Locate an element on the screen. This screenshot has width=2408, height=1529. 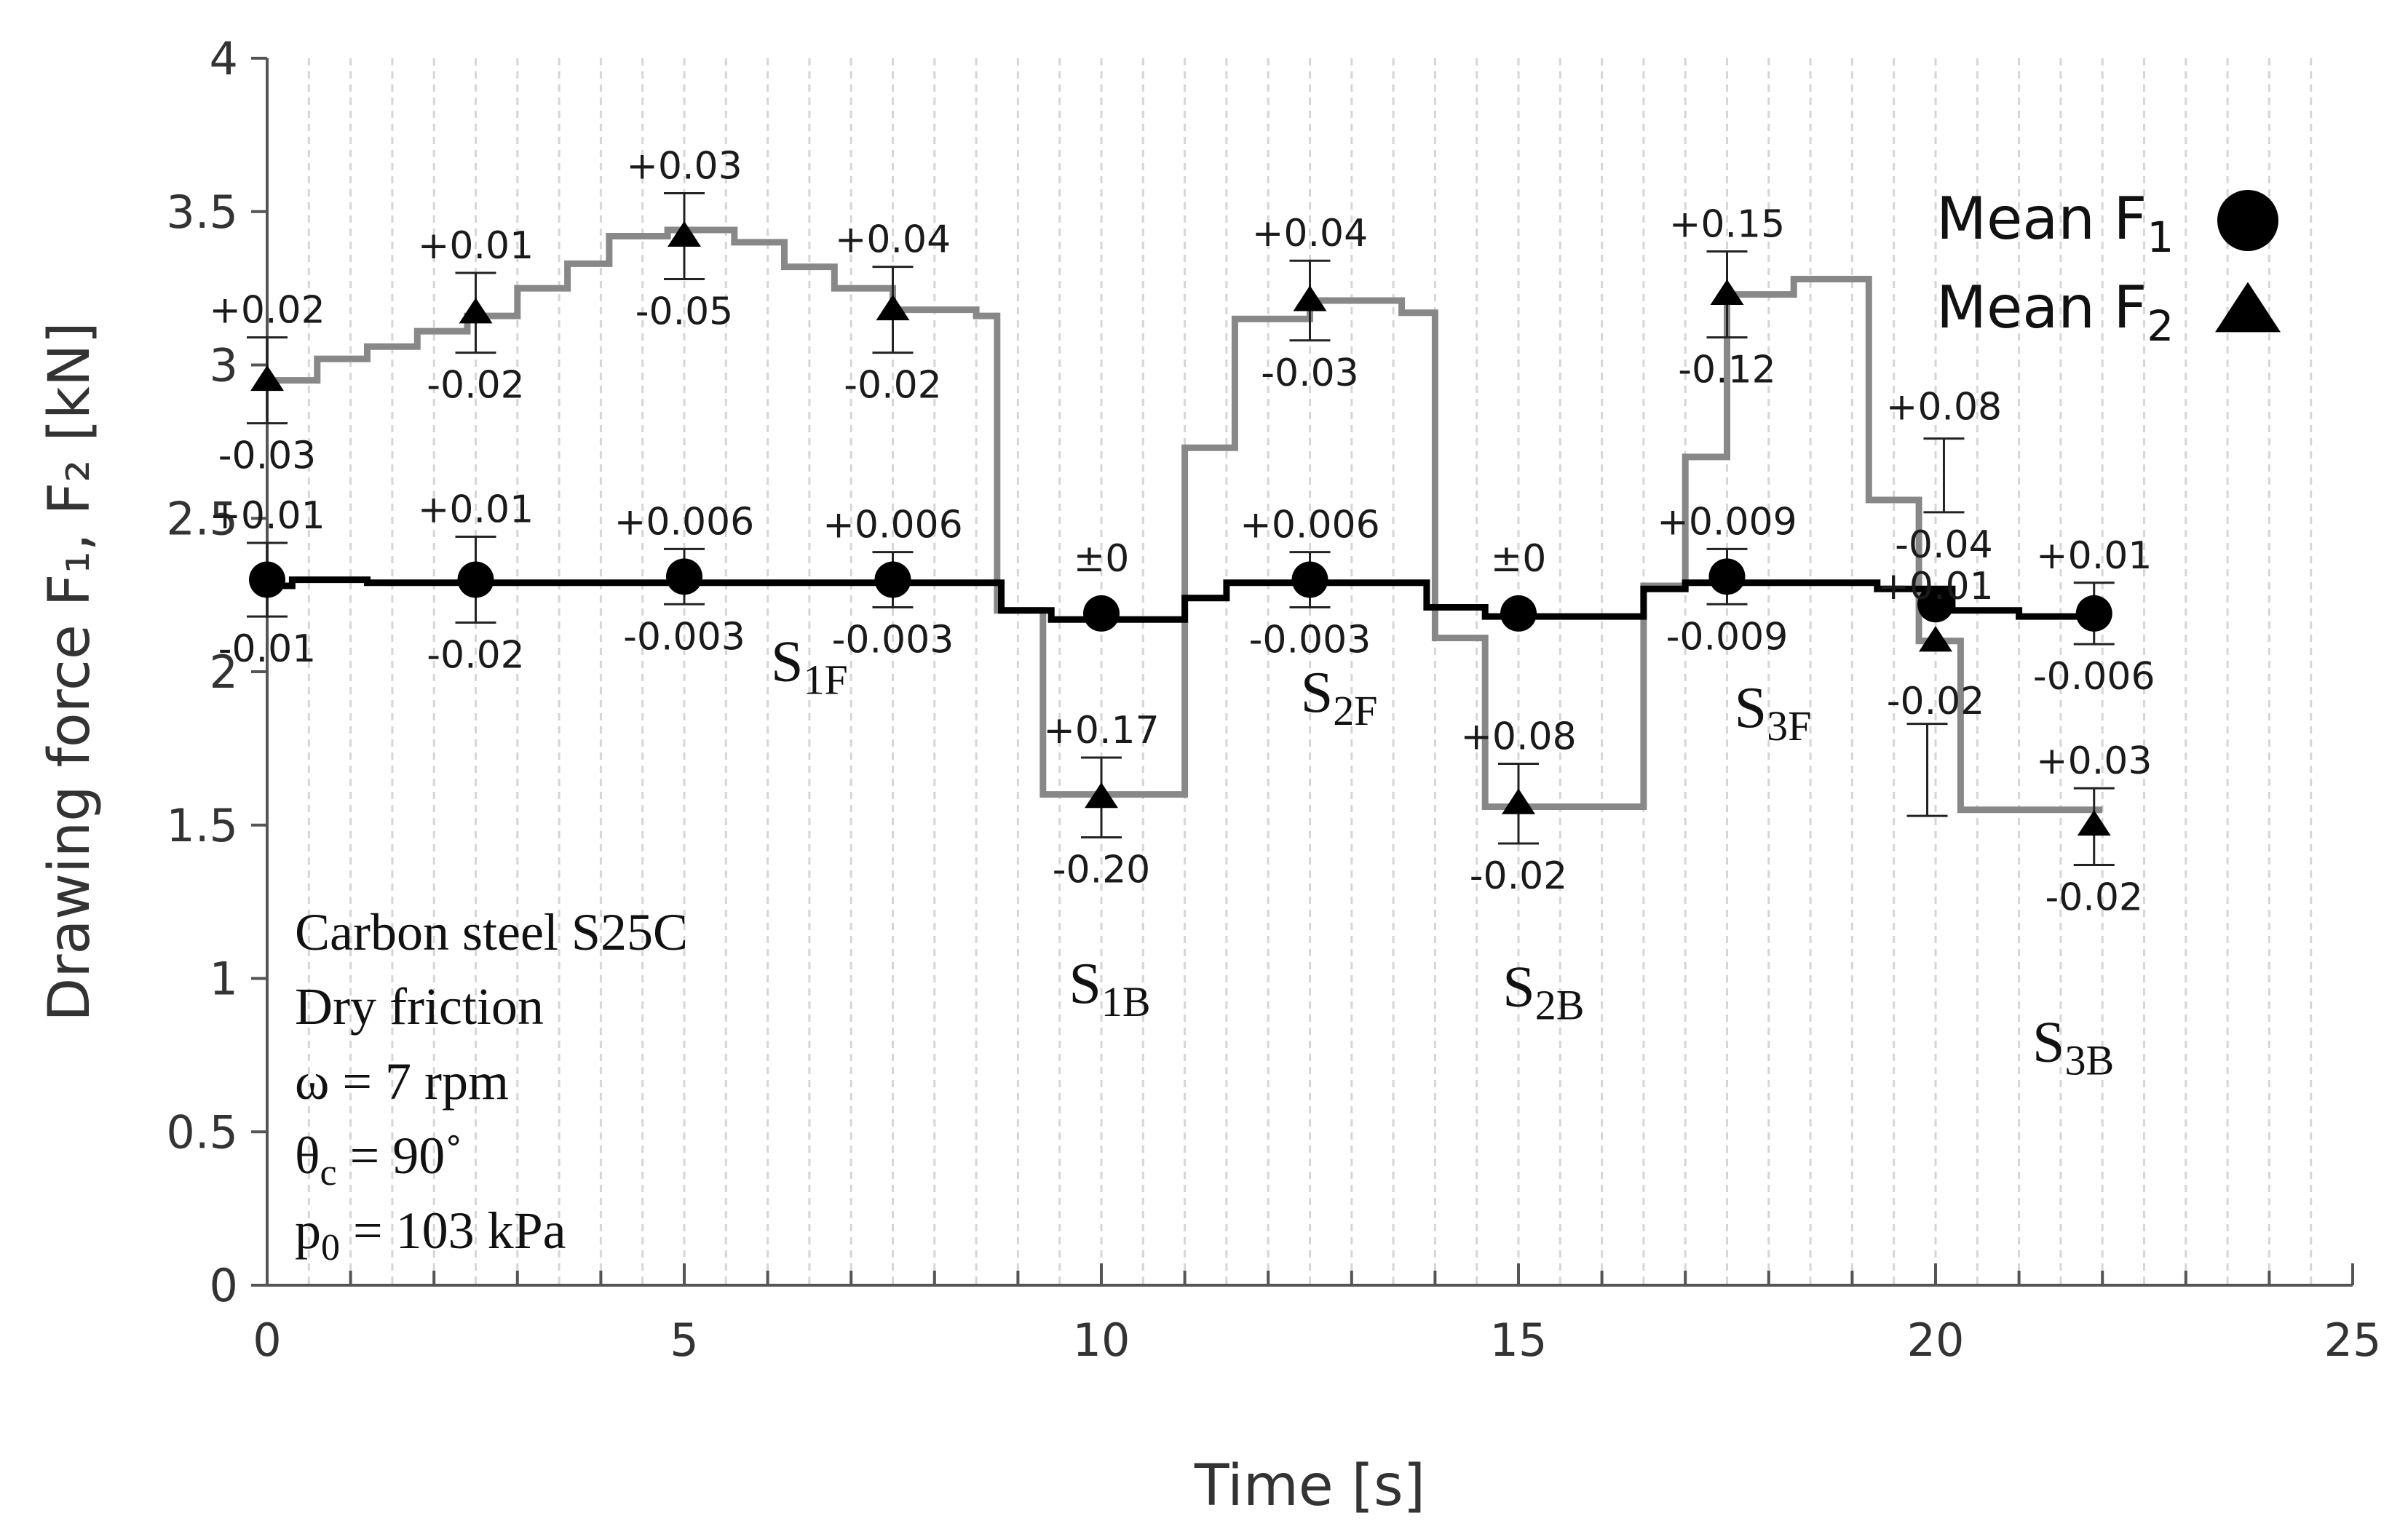
legend-label: Mean F2 is located at coordinates (2055, 312).